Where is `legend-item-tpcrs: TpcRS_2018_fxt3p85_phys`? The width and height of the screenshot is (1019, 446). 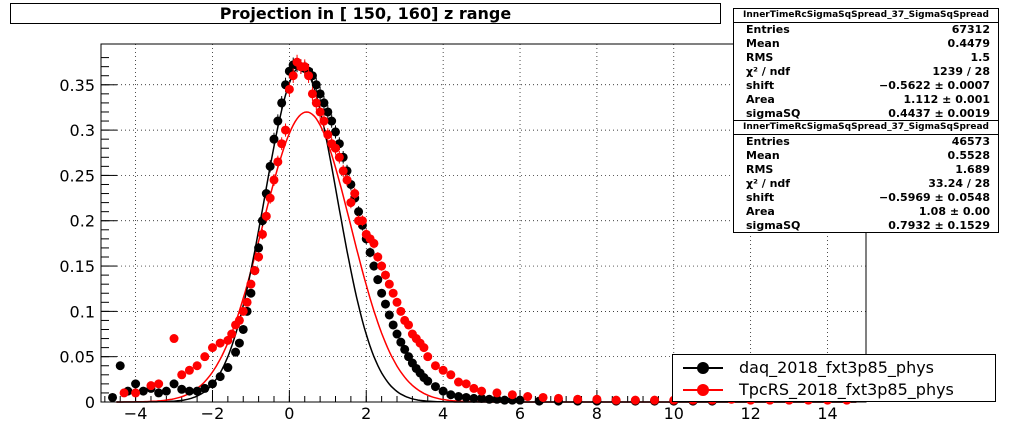 legend-item-tpcrs: TpcRS_2018_fxt3p85_phys is located at coordinates (834, 390).